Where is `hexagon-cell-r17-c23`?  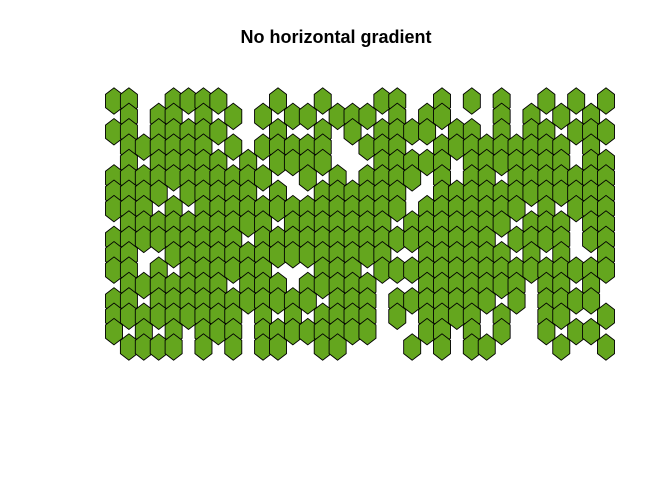
hexagon-cell-r17-c23 is located at coordinates (442, 347).